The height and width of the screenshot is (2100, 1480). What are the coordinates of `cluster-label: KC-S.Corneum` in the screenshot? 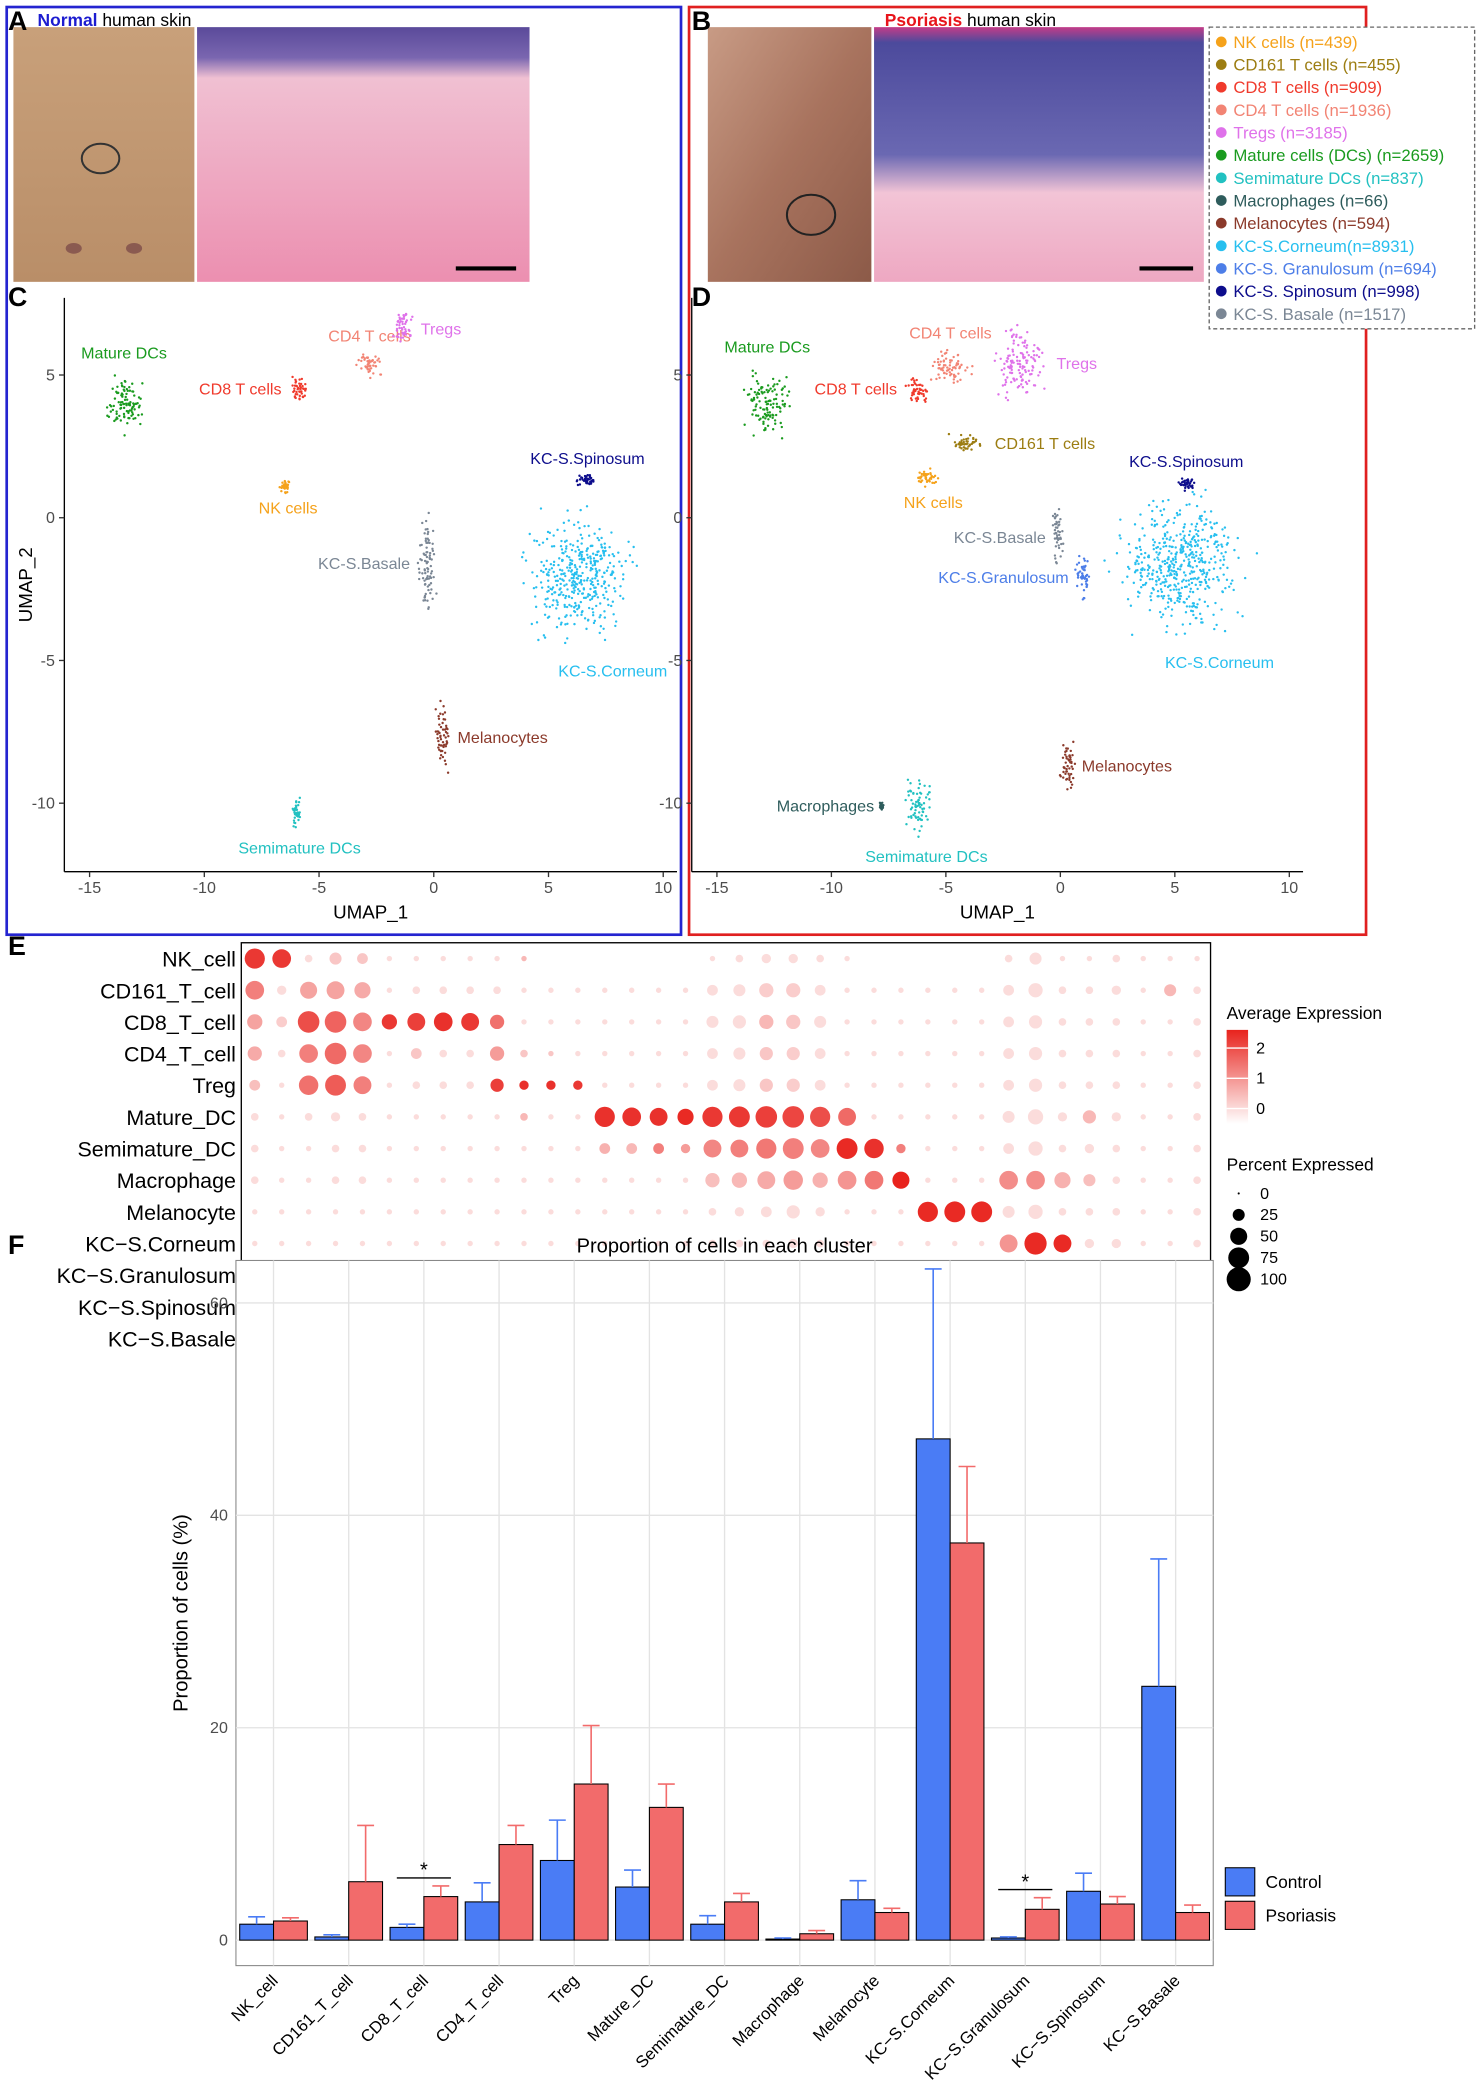 It's located at (612, 671).